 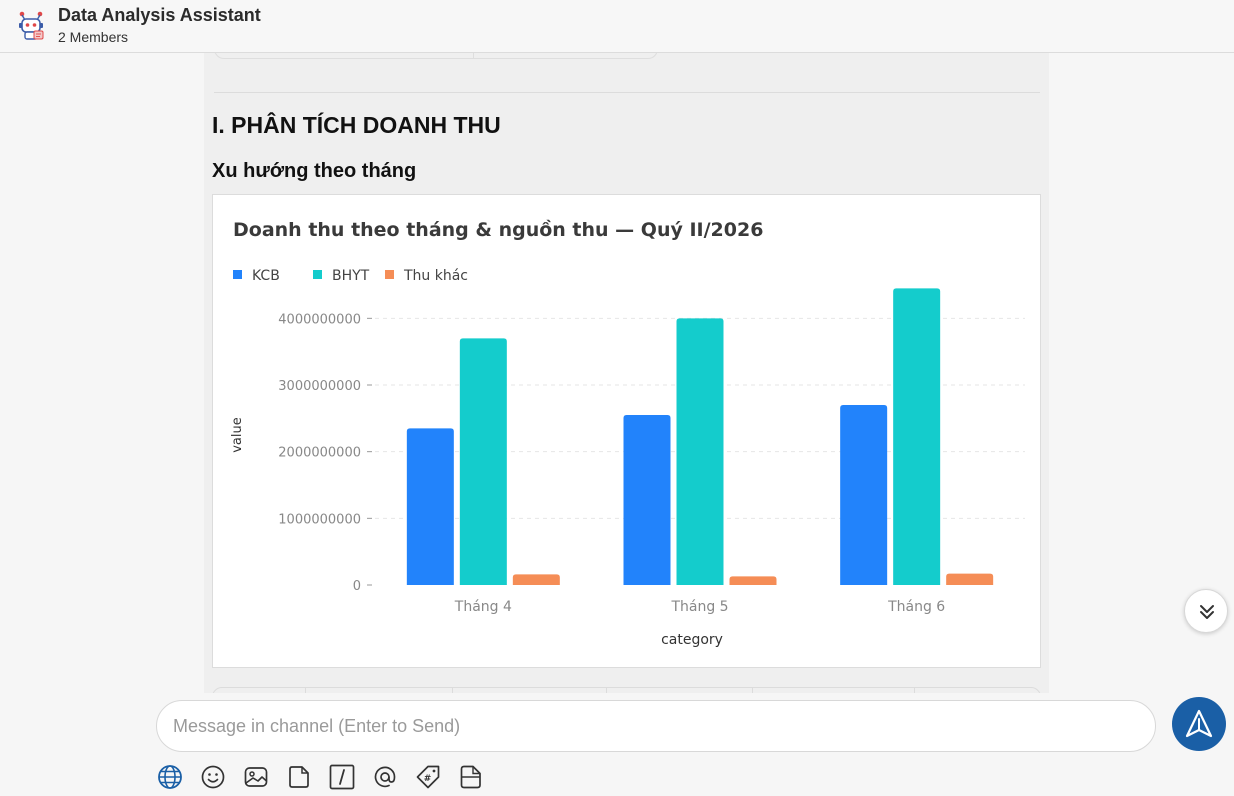 I want to click on bar-thu-khác-1, so click(x=753, y=580).